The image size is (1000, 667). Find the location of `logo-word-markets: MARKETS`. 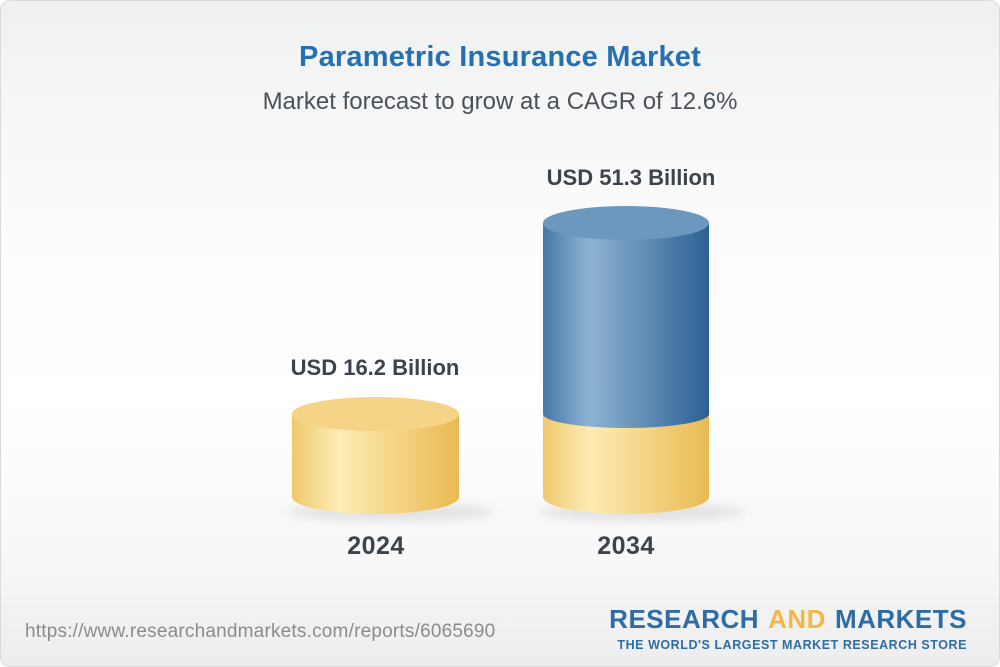

logo-word-markets: MARKETS is located at coordinates (900, 619).